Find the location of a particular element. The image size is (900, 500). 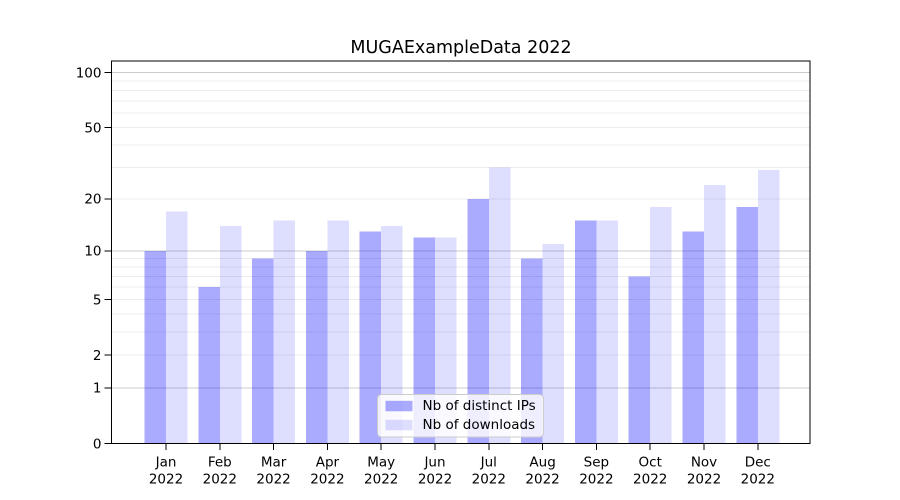

y-tick-label: 2 is located at coordinates (97, 356).